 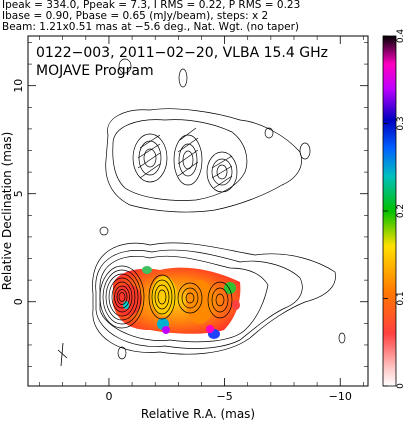 I want to click on colorbar-tick-label: 0, so click(x=401, y=386).